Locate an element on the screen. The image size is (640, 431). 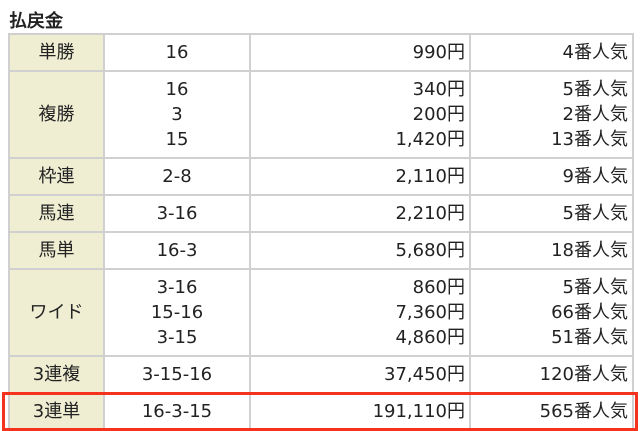
popularity-value: 9番人気 is located at coordinates (595, 176).